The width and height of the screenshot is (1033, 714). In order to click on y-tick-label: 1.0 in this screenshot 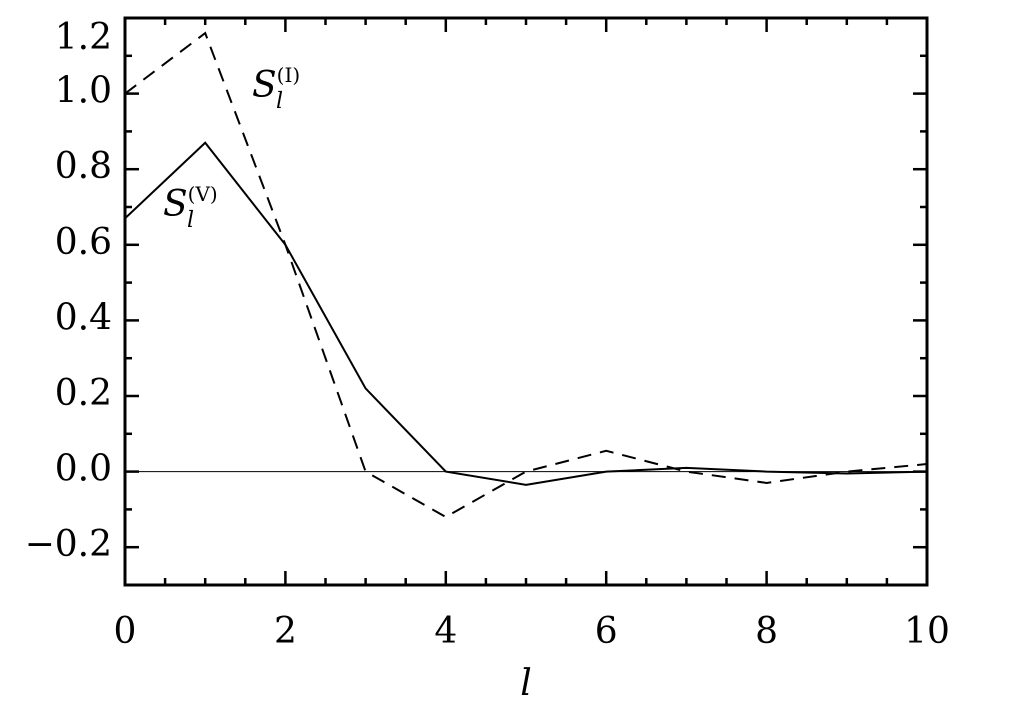, I will do `click(83, 91)`.